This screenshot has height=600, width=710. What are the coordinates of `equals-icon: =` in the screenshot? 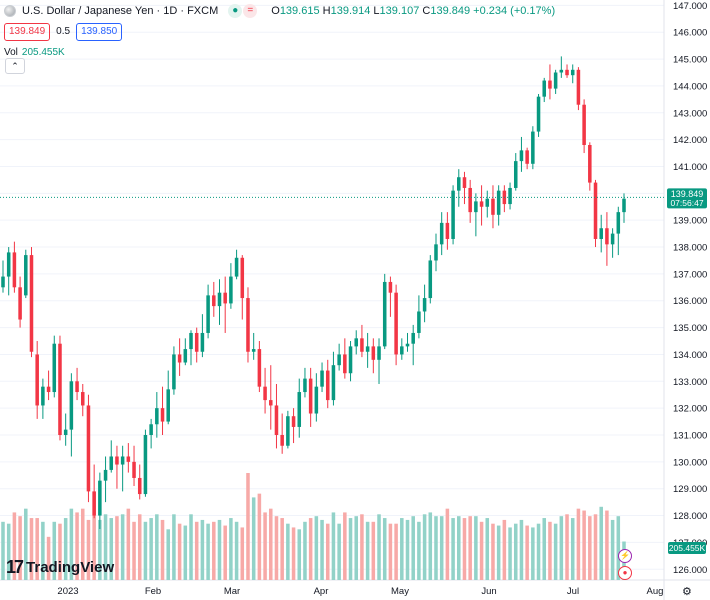 It's located at (250, 11).